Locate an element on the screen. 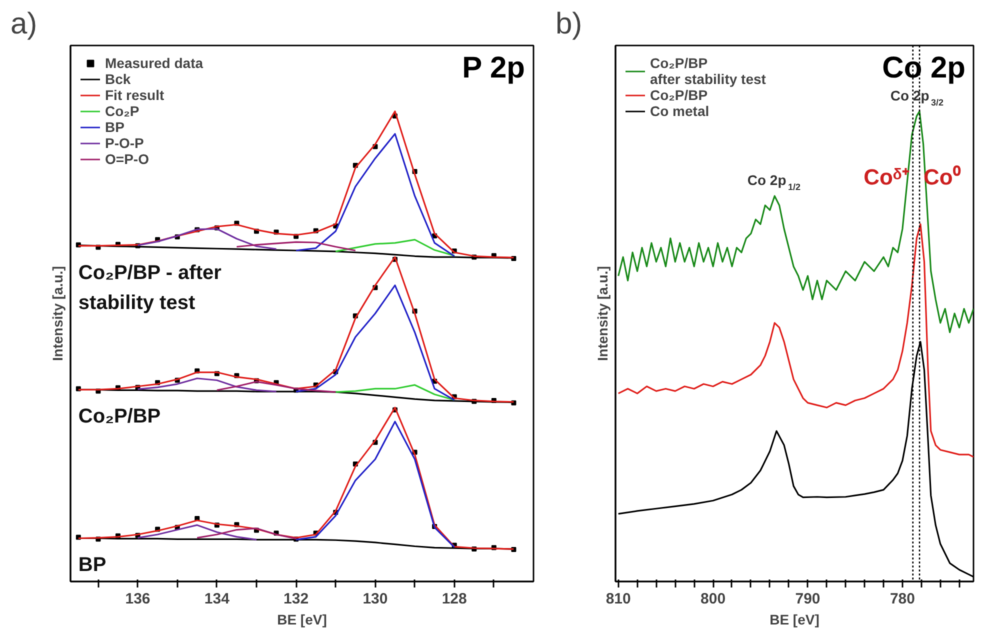 This screenshot has height=635, width=985. legend-label: Fit result is located at coordinates (134, 95).